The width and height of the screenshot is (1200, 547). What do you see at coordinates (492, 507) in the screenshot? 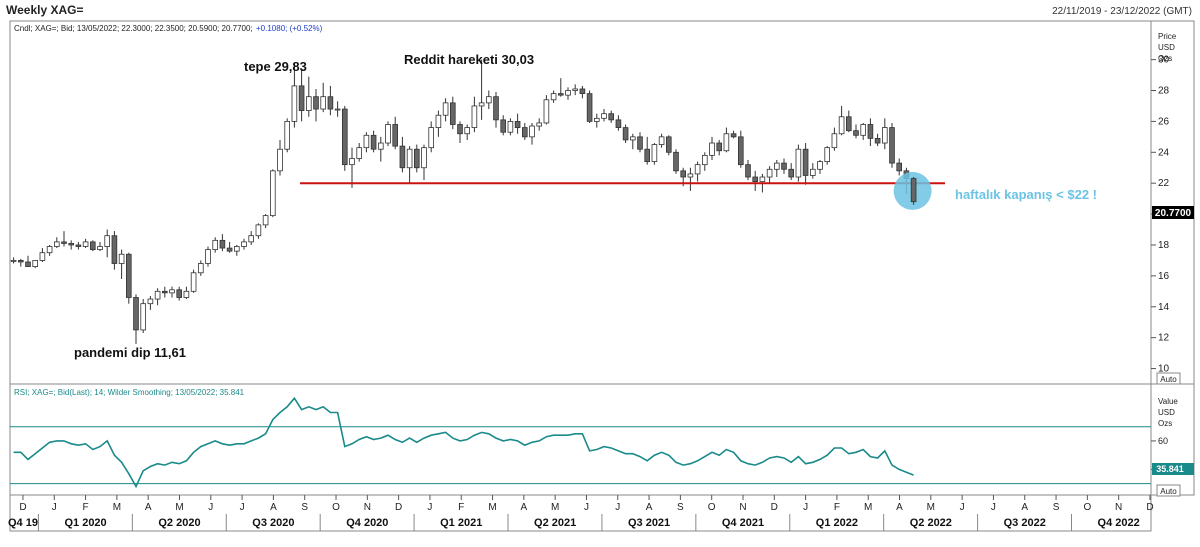
I see `month-tick-label: M` at bounding box center [492, 507].